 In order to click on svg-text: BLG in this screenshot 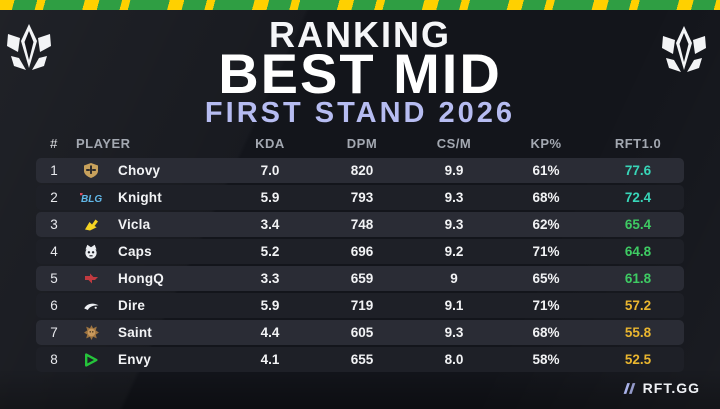, I will do `click(91, 199)`.